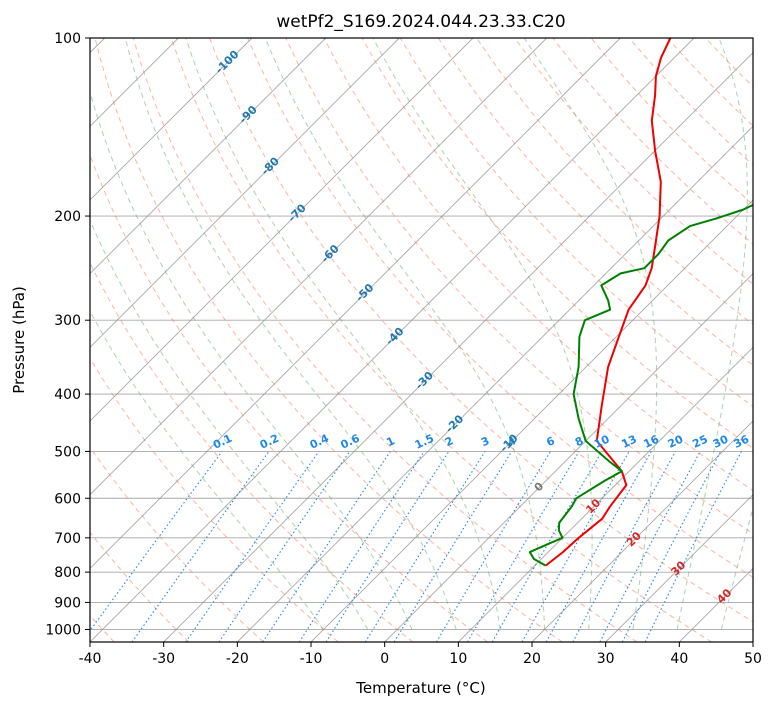 This screenshot has width=775, height=708. Describe the element at coordinates (384, 659) in the screenshot. I see `x-tick-label: 0` at that location.